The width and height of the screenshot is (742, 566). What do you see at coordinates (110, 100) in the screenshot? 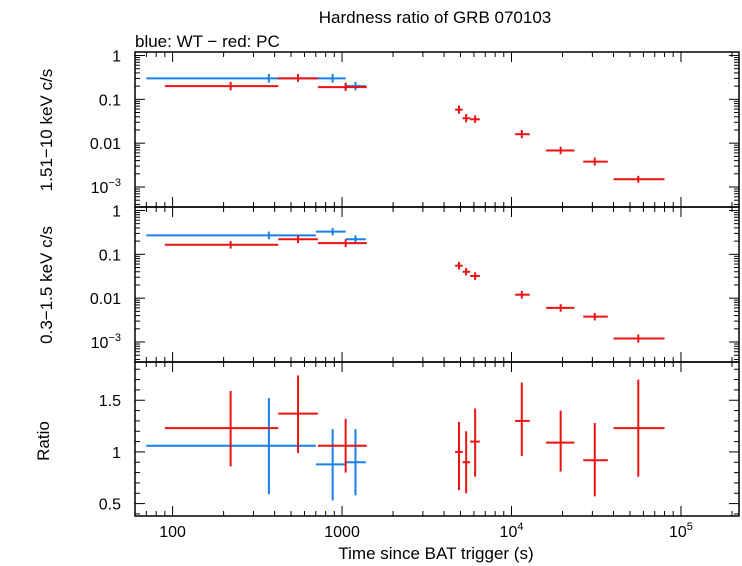
I see `panel-hard-y-tick-label: 0.1` at bounding box center [110, 100].